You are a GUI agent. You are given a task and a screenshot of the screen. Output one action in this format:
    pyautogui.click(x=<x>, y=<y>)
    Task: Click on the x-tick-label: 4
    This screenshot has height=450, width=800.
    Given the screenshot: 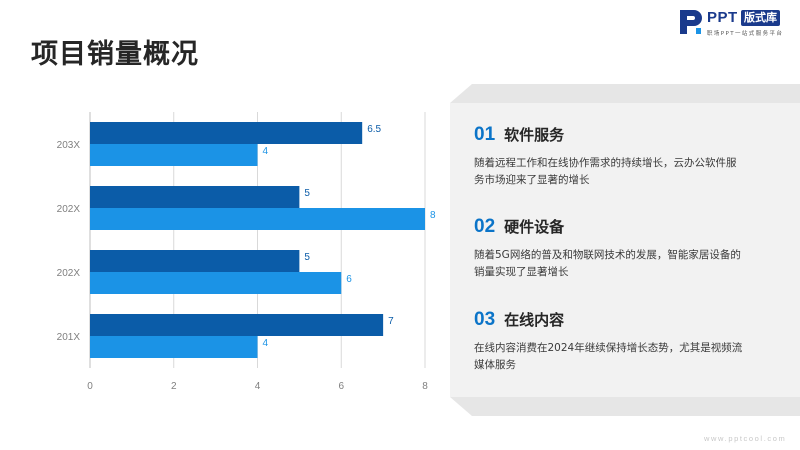 What is the action you would take?
    pyautogui.click(x=258, y=386)
    